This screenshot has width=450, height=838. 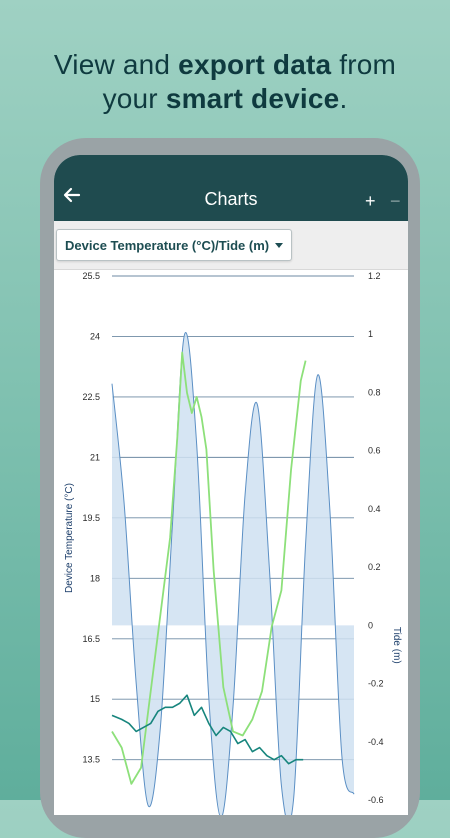 I want to click on temperature-series-dark-line, so click(x=207, y=729).